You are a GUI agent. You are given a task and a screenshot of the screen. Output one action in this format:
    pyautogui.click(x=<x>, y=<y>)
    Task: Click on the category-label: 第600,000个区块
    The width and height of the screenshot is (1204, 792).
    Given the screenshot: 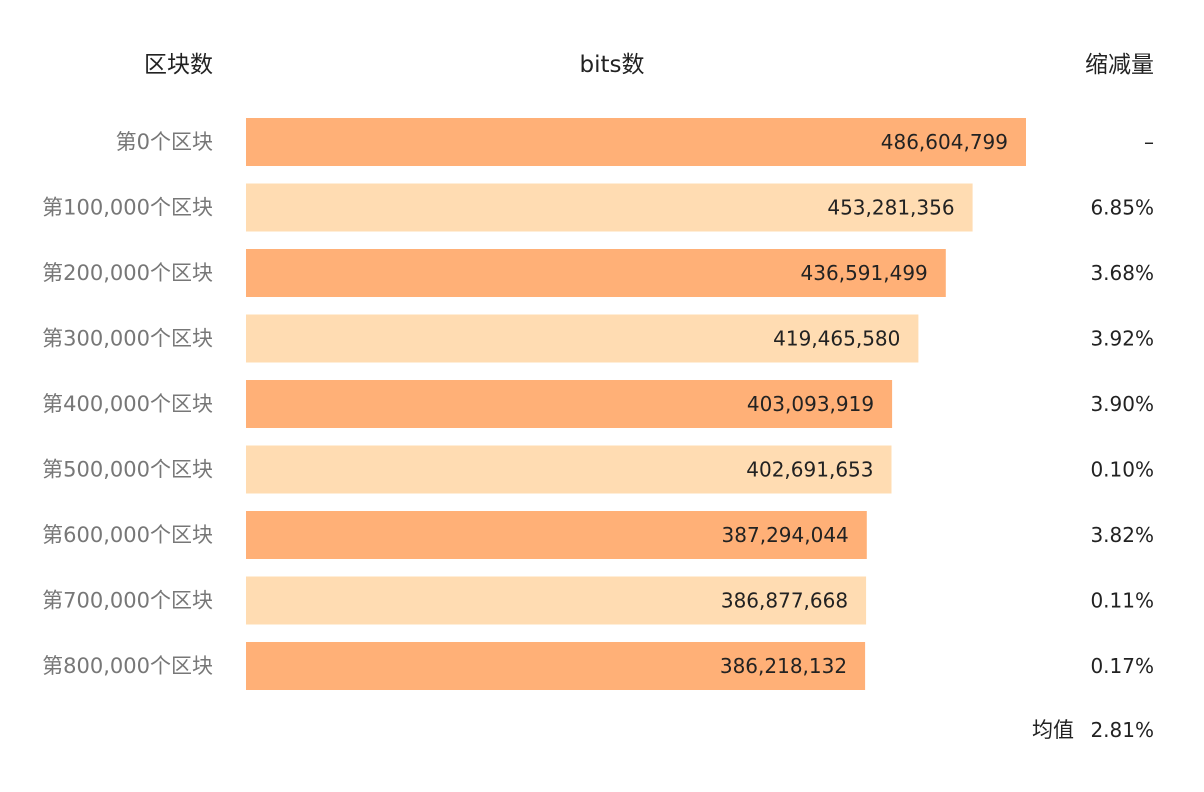 What is the action you would take?
    pyautogui.click(x=127, y=535)
    